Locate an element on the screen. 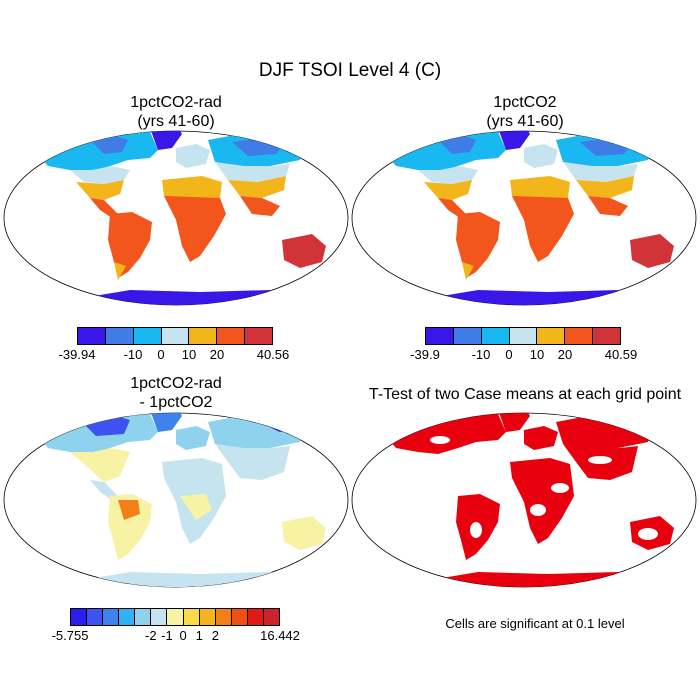 The image size is (700, 700). map-3-south-america is located at coordinates (130, 527).